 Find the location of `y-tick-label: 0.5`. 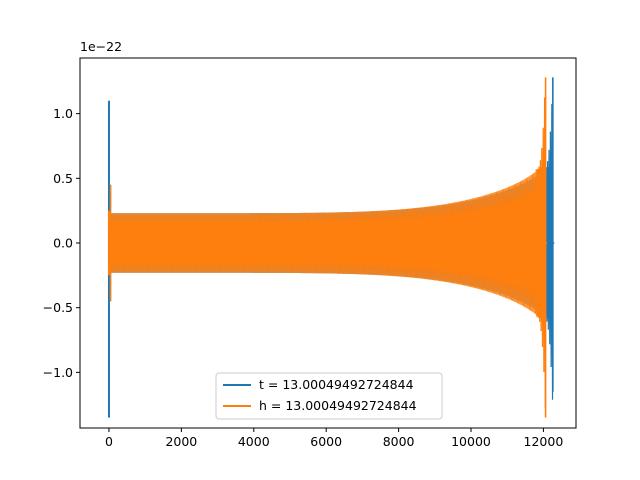

y-tick-label: 0.5 is located at coordinates (63, 178).